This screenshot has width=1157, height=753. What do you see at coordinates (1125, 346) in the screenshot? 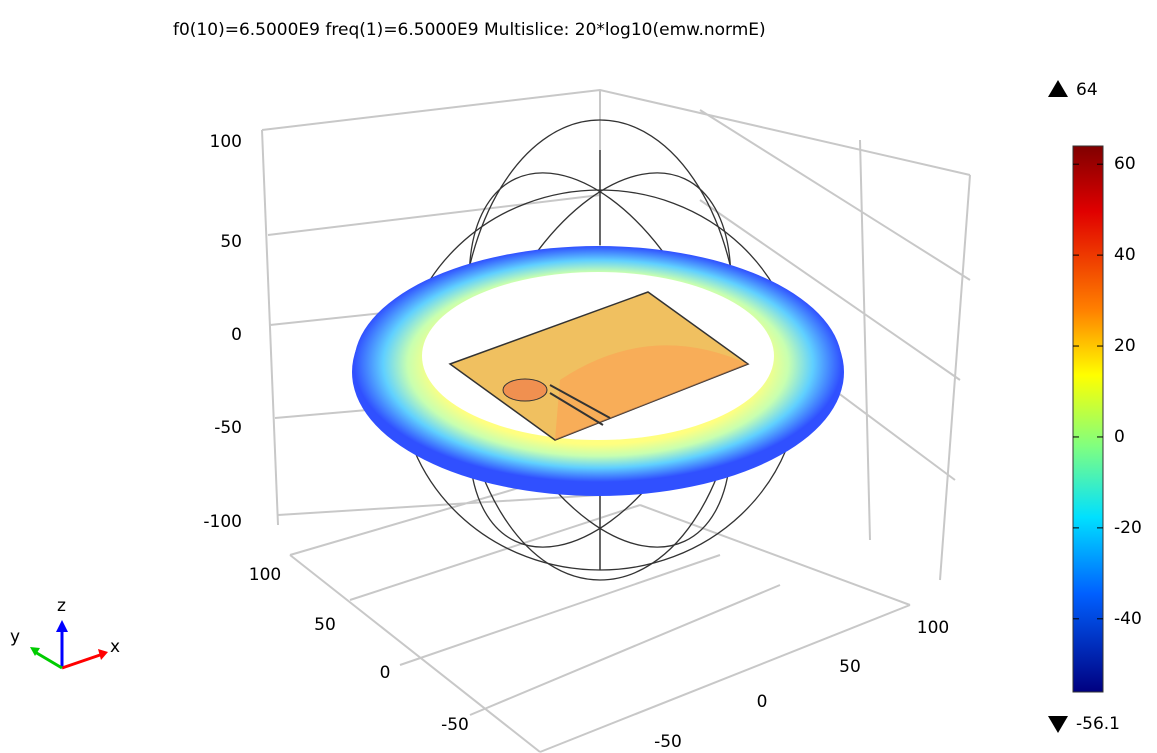
I see `colorbar-tick-label: 20` at bounding box center [1125, 346].